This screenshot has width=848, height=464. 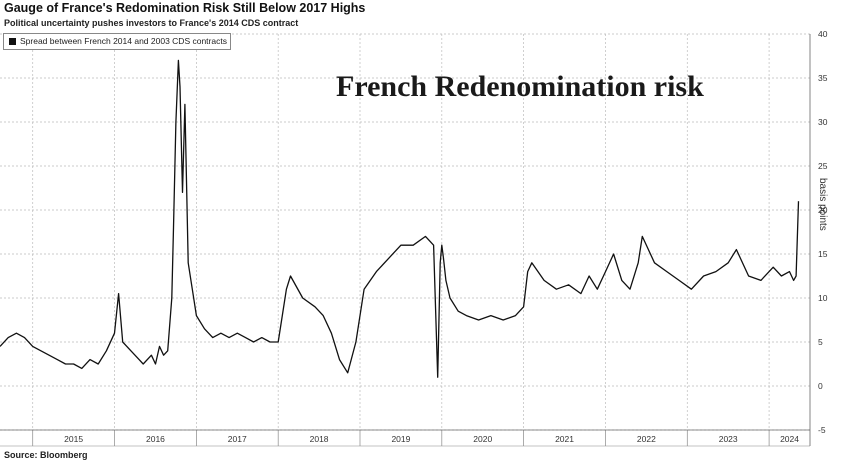 I want to click on x-tick-label: 2021, so click(x=564, y=439).